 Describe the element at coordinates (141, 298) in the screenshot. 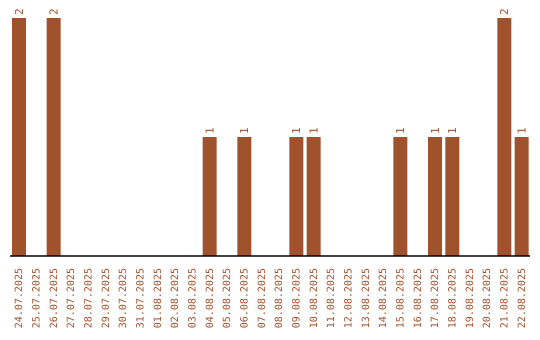

I see `x-tick-label: 31.07.2025` at that location.